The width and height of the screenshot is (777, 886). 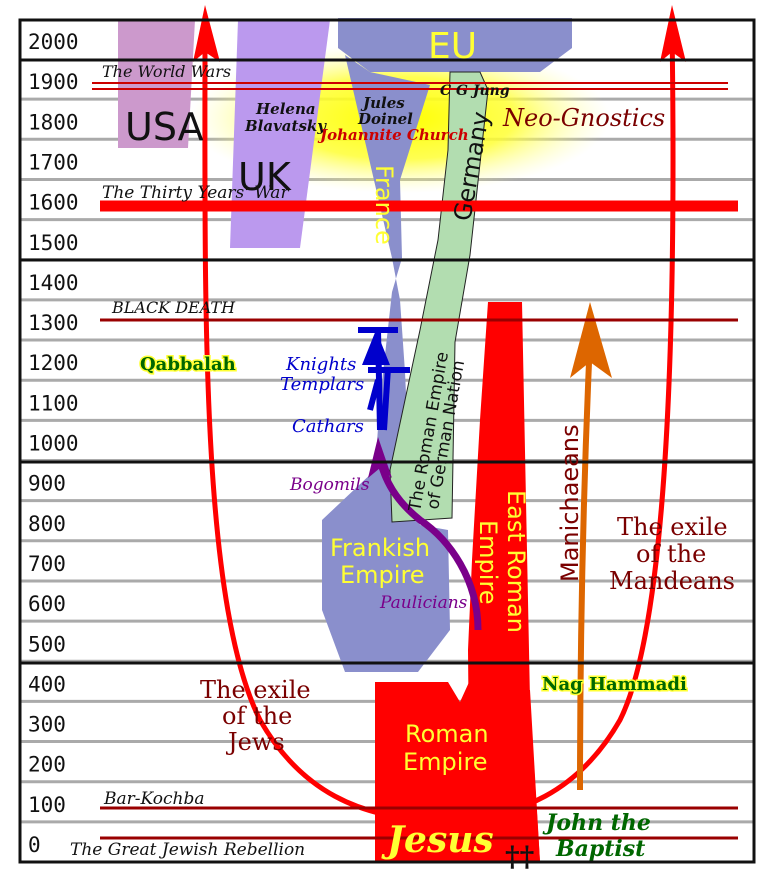 I want to click on cathars-arrowhead, so click(x=376, y=347).